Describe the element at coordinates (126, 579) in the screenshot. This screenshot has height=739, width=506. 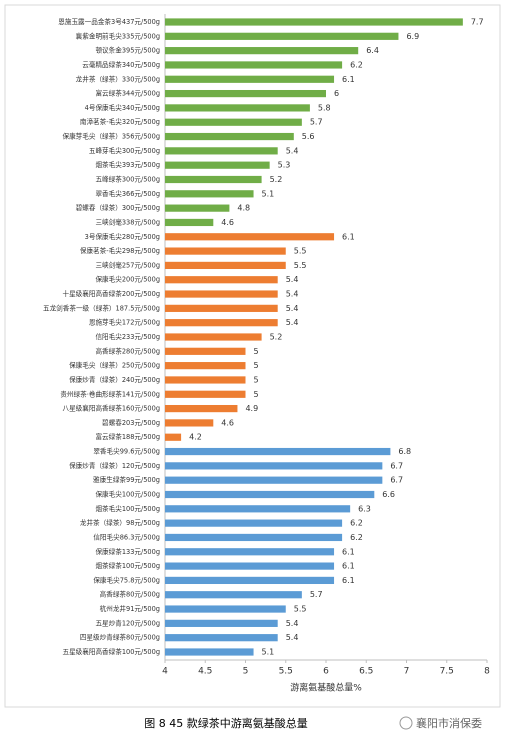
I see `category-label: 保康毛尖75.8元/500g` at that location.